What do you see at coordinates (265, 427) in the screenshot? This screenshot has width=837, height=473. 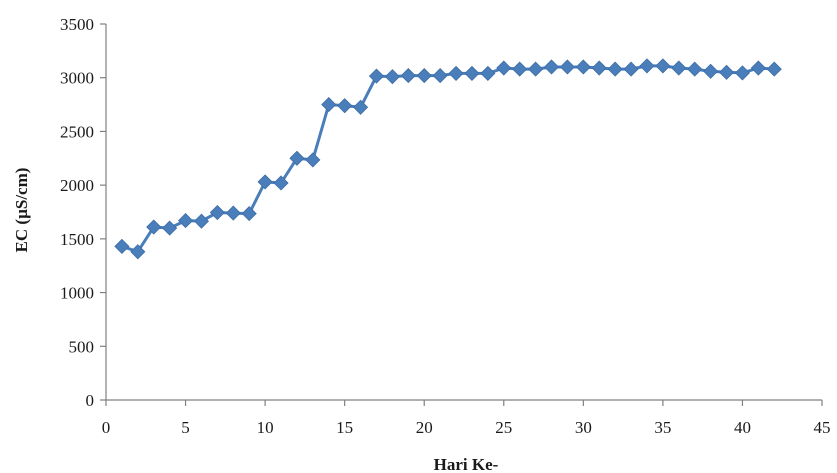 I see `x-tick-label: 10` at bounding box center [265, 427].